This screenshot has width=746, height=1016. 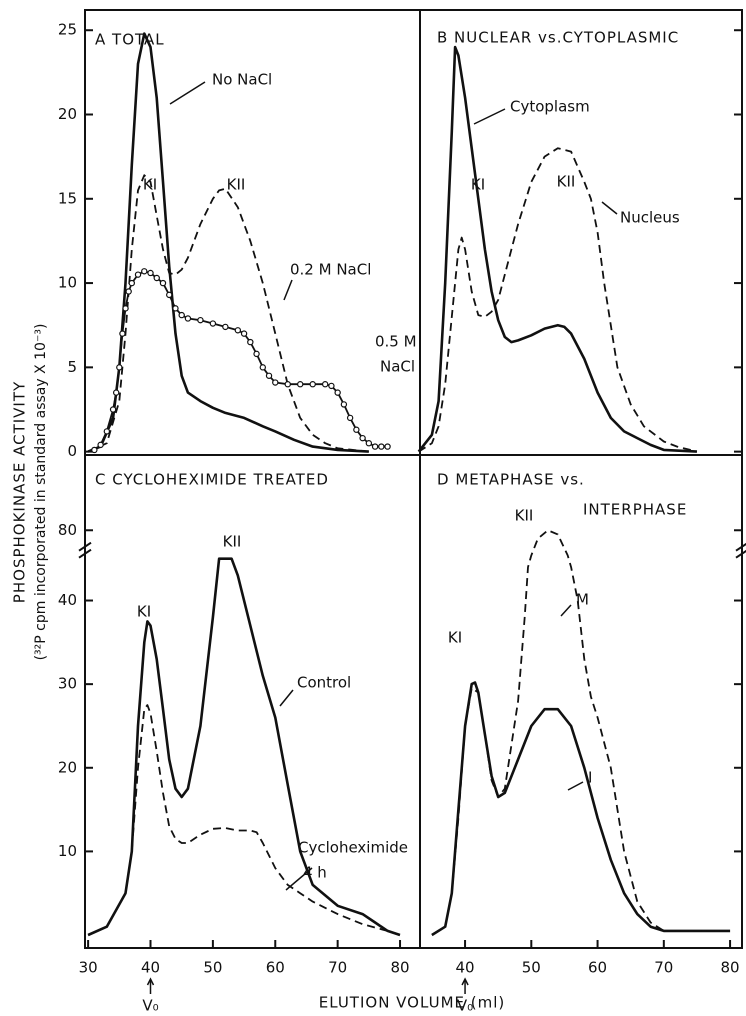 I want to click on series-label: I, so click(x=590, y=778).